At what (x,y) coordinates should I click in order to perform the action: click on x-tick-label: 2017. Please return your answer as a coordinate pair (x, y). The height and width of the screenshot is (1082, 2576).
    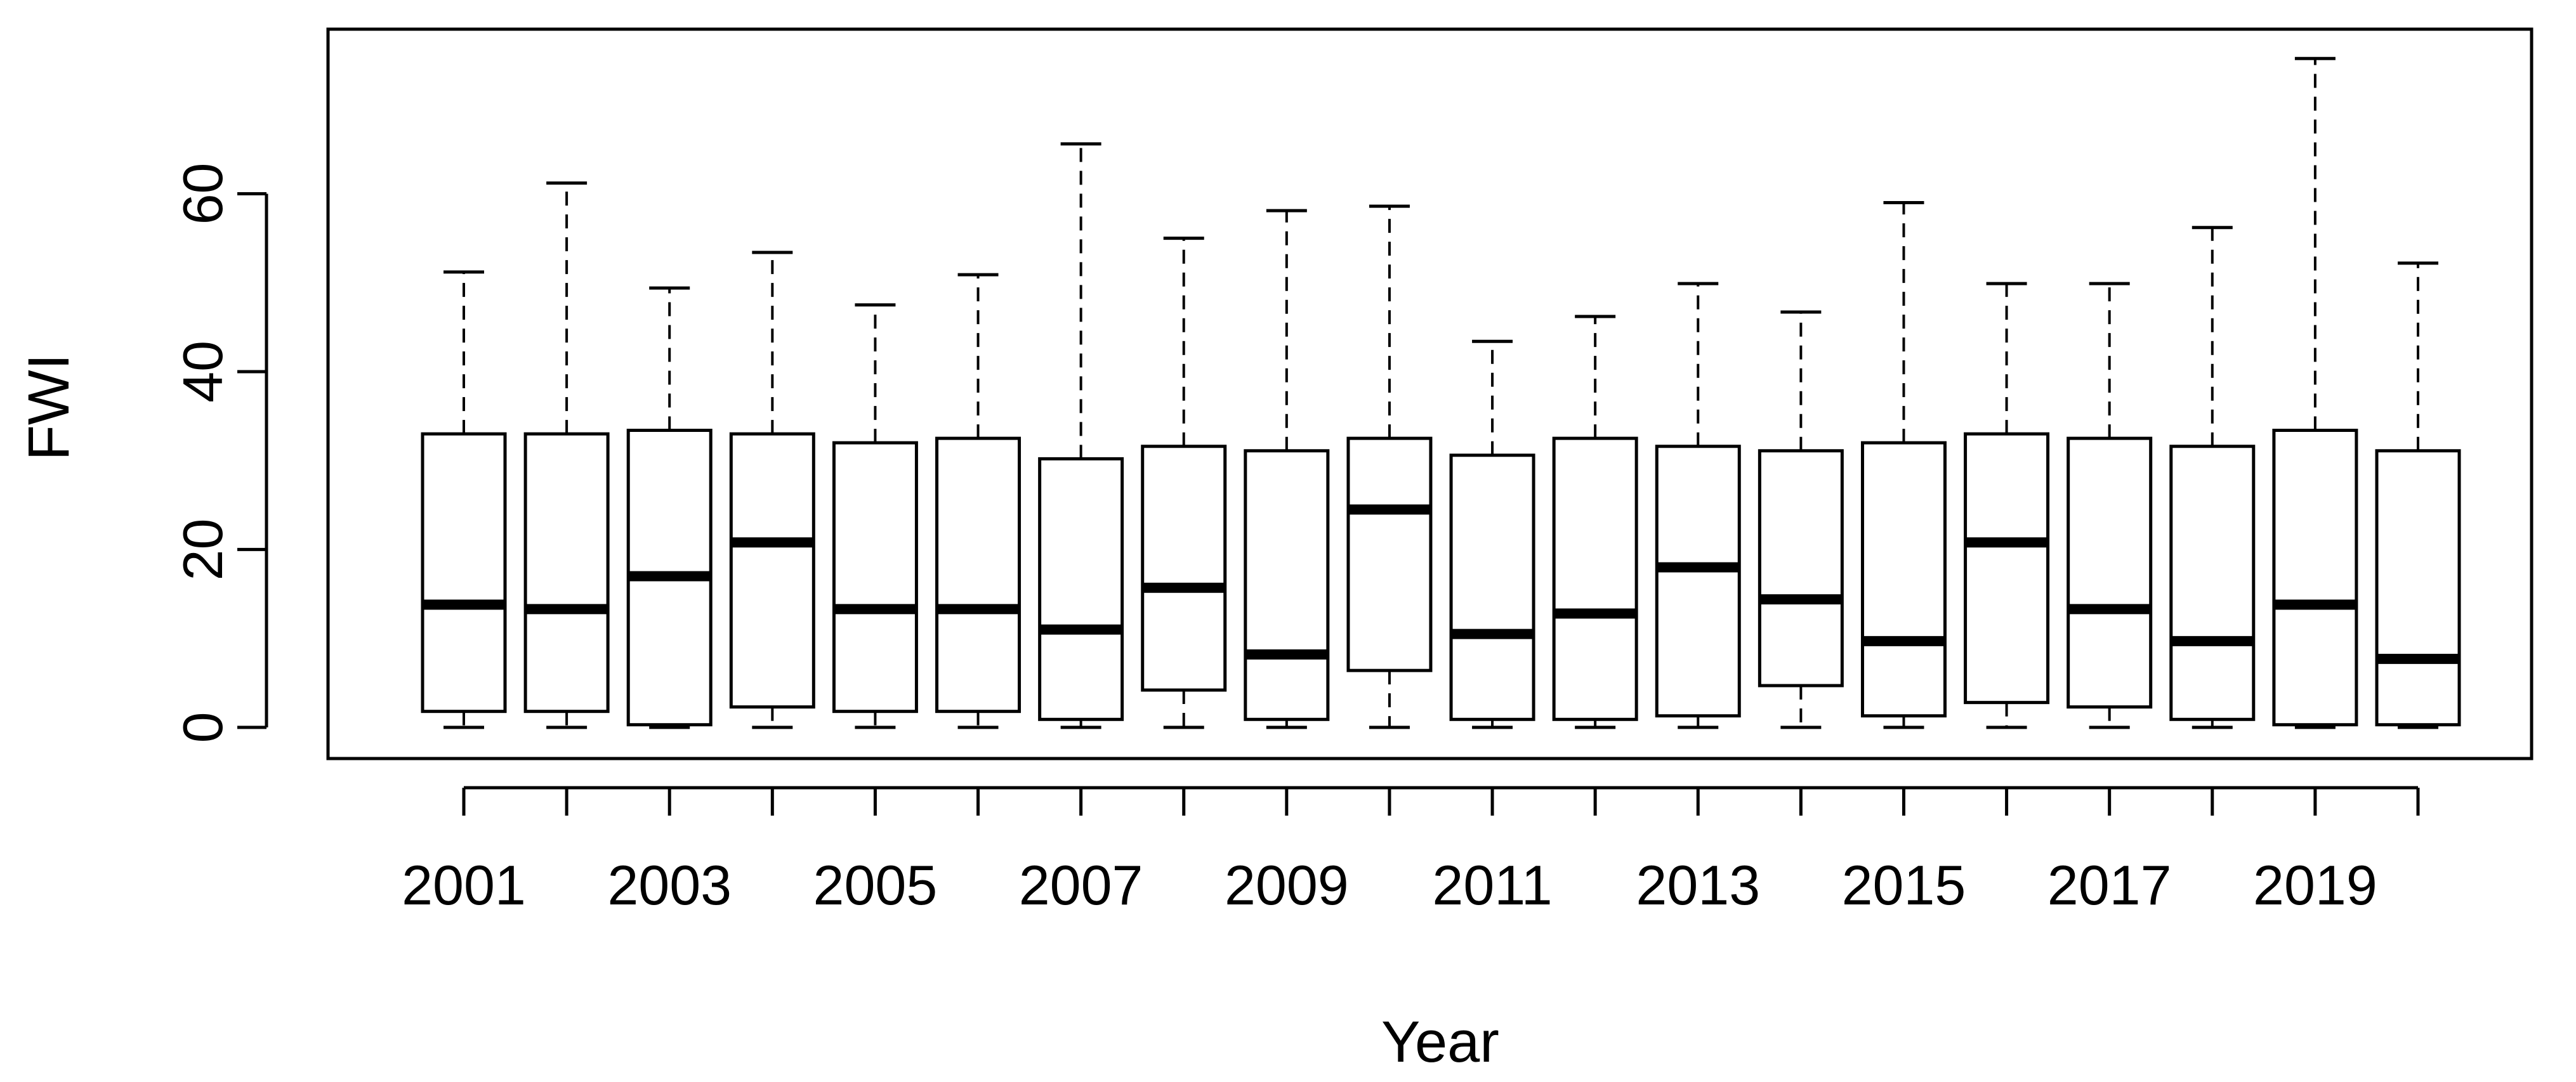
    Looking at the image, I should click on (2109, 885).